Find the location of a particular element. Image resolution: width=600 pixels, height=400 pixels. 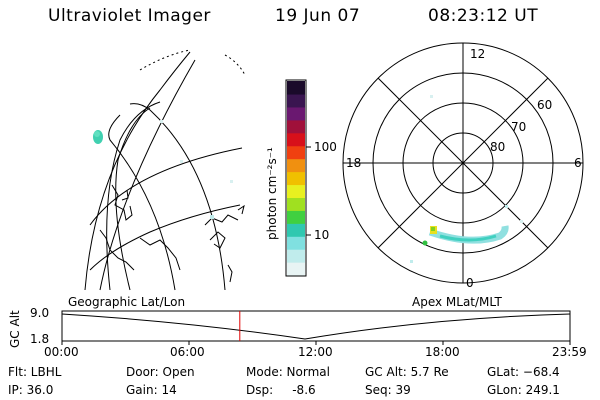

info-glon: GLon: 249.1 is located at coordinates (523, 390).